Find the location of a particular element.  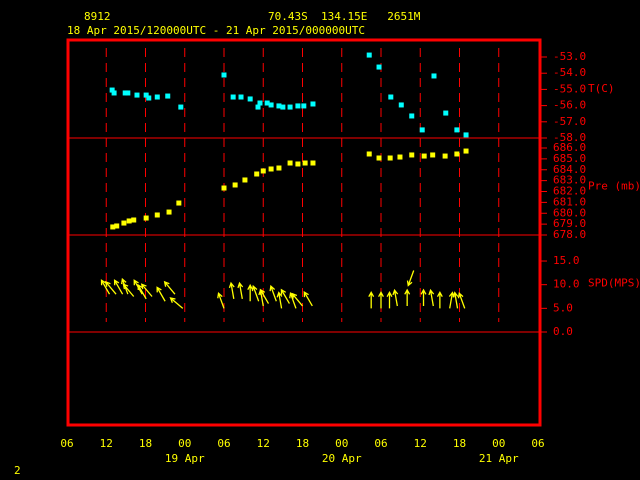

station: 8912 is located at coordinates (97, 16).